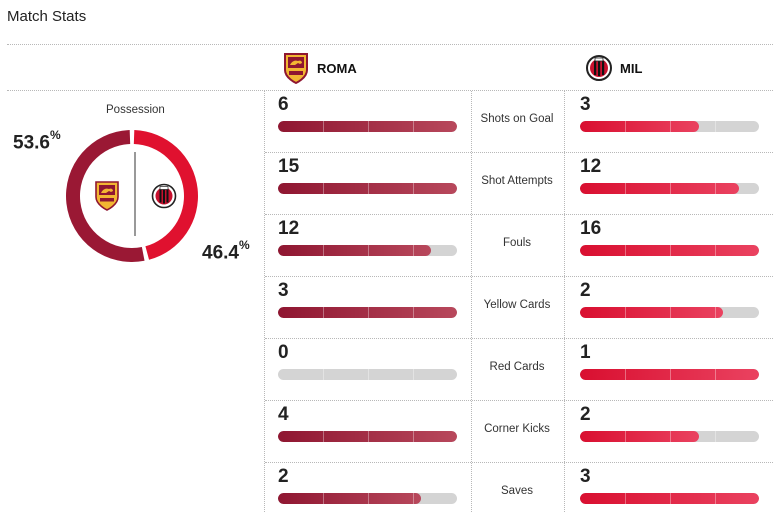 Image resolution: width=780 pixels, height=524 pixels. Describe the element at coordinates (517, 491) in the screenshot. I see `stat-label: Saves` at that location.